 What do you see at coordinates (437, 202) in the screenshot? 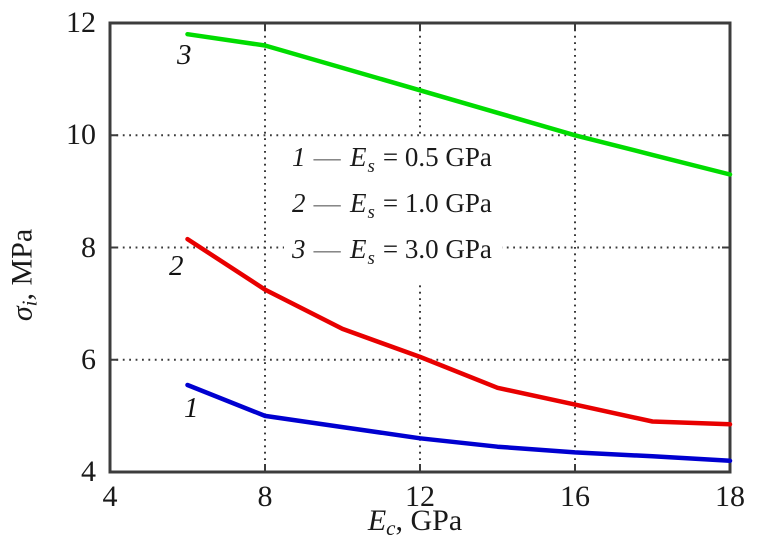
I see `legend-value: = 1.0 GPa` at bounding box center [437, 202].